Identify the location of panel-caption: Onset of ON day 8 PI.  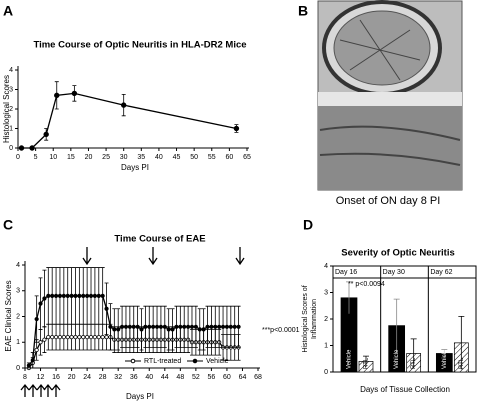
(388, 201).